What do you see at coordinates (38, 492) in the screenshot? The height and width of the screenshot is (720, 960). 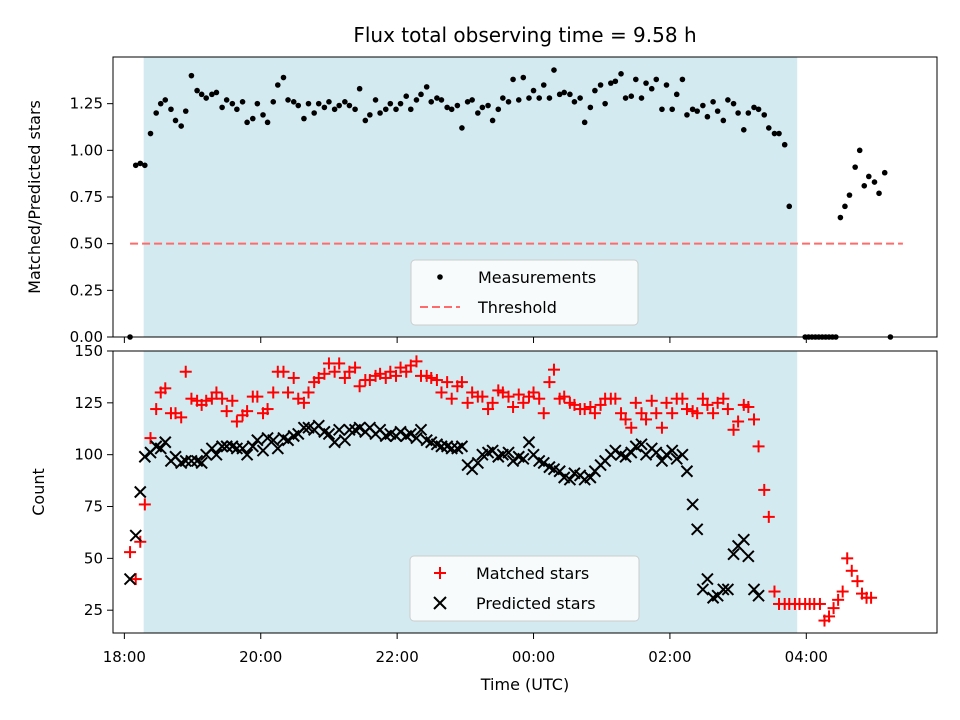 I see `bottom-y-axis-label: Count` at bounding box center [38, 492].